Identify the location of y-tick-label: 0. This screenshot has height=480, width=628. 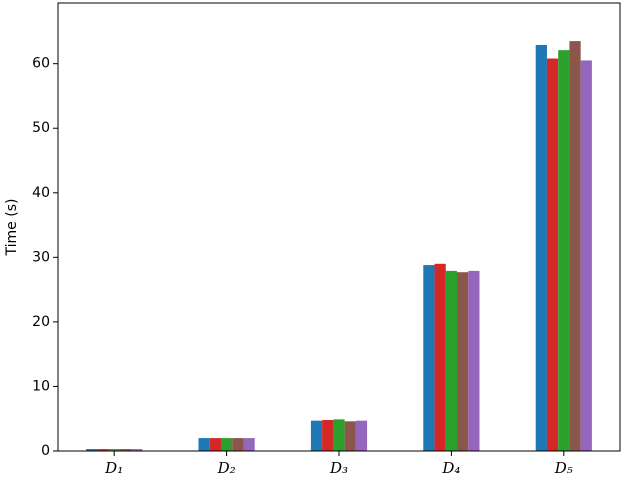
(45, 451).